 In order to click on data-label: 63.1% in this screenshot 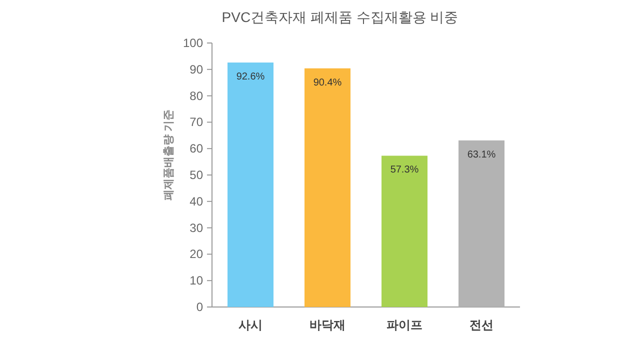, I will do `click(481, 154)`.